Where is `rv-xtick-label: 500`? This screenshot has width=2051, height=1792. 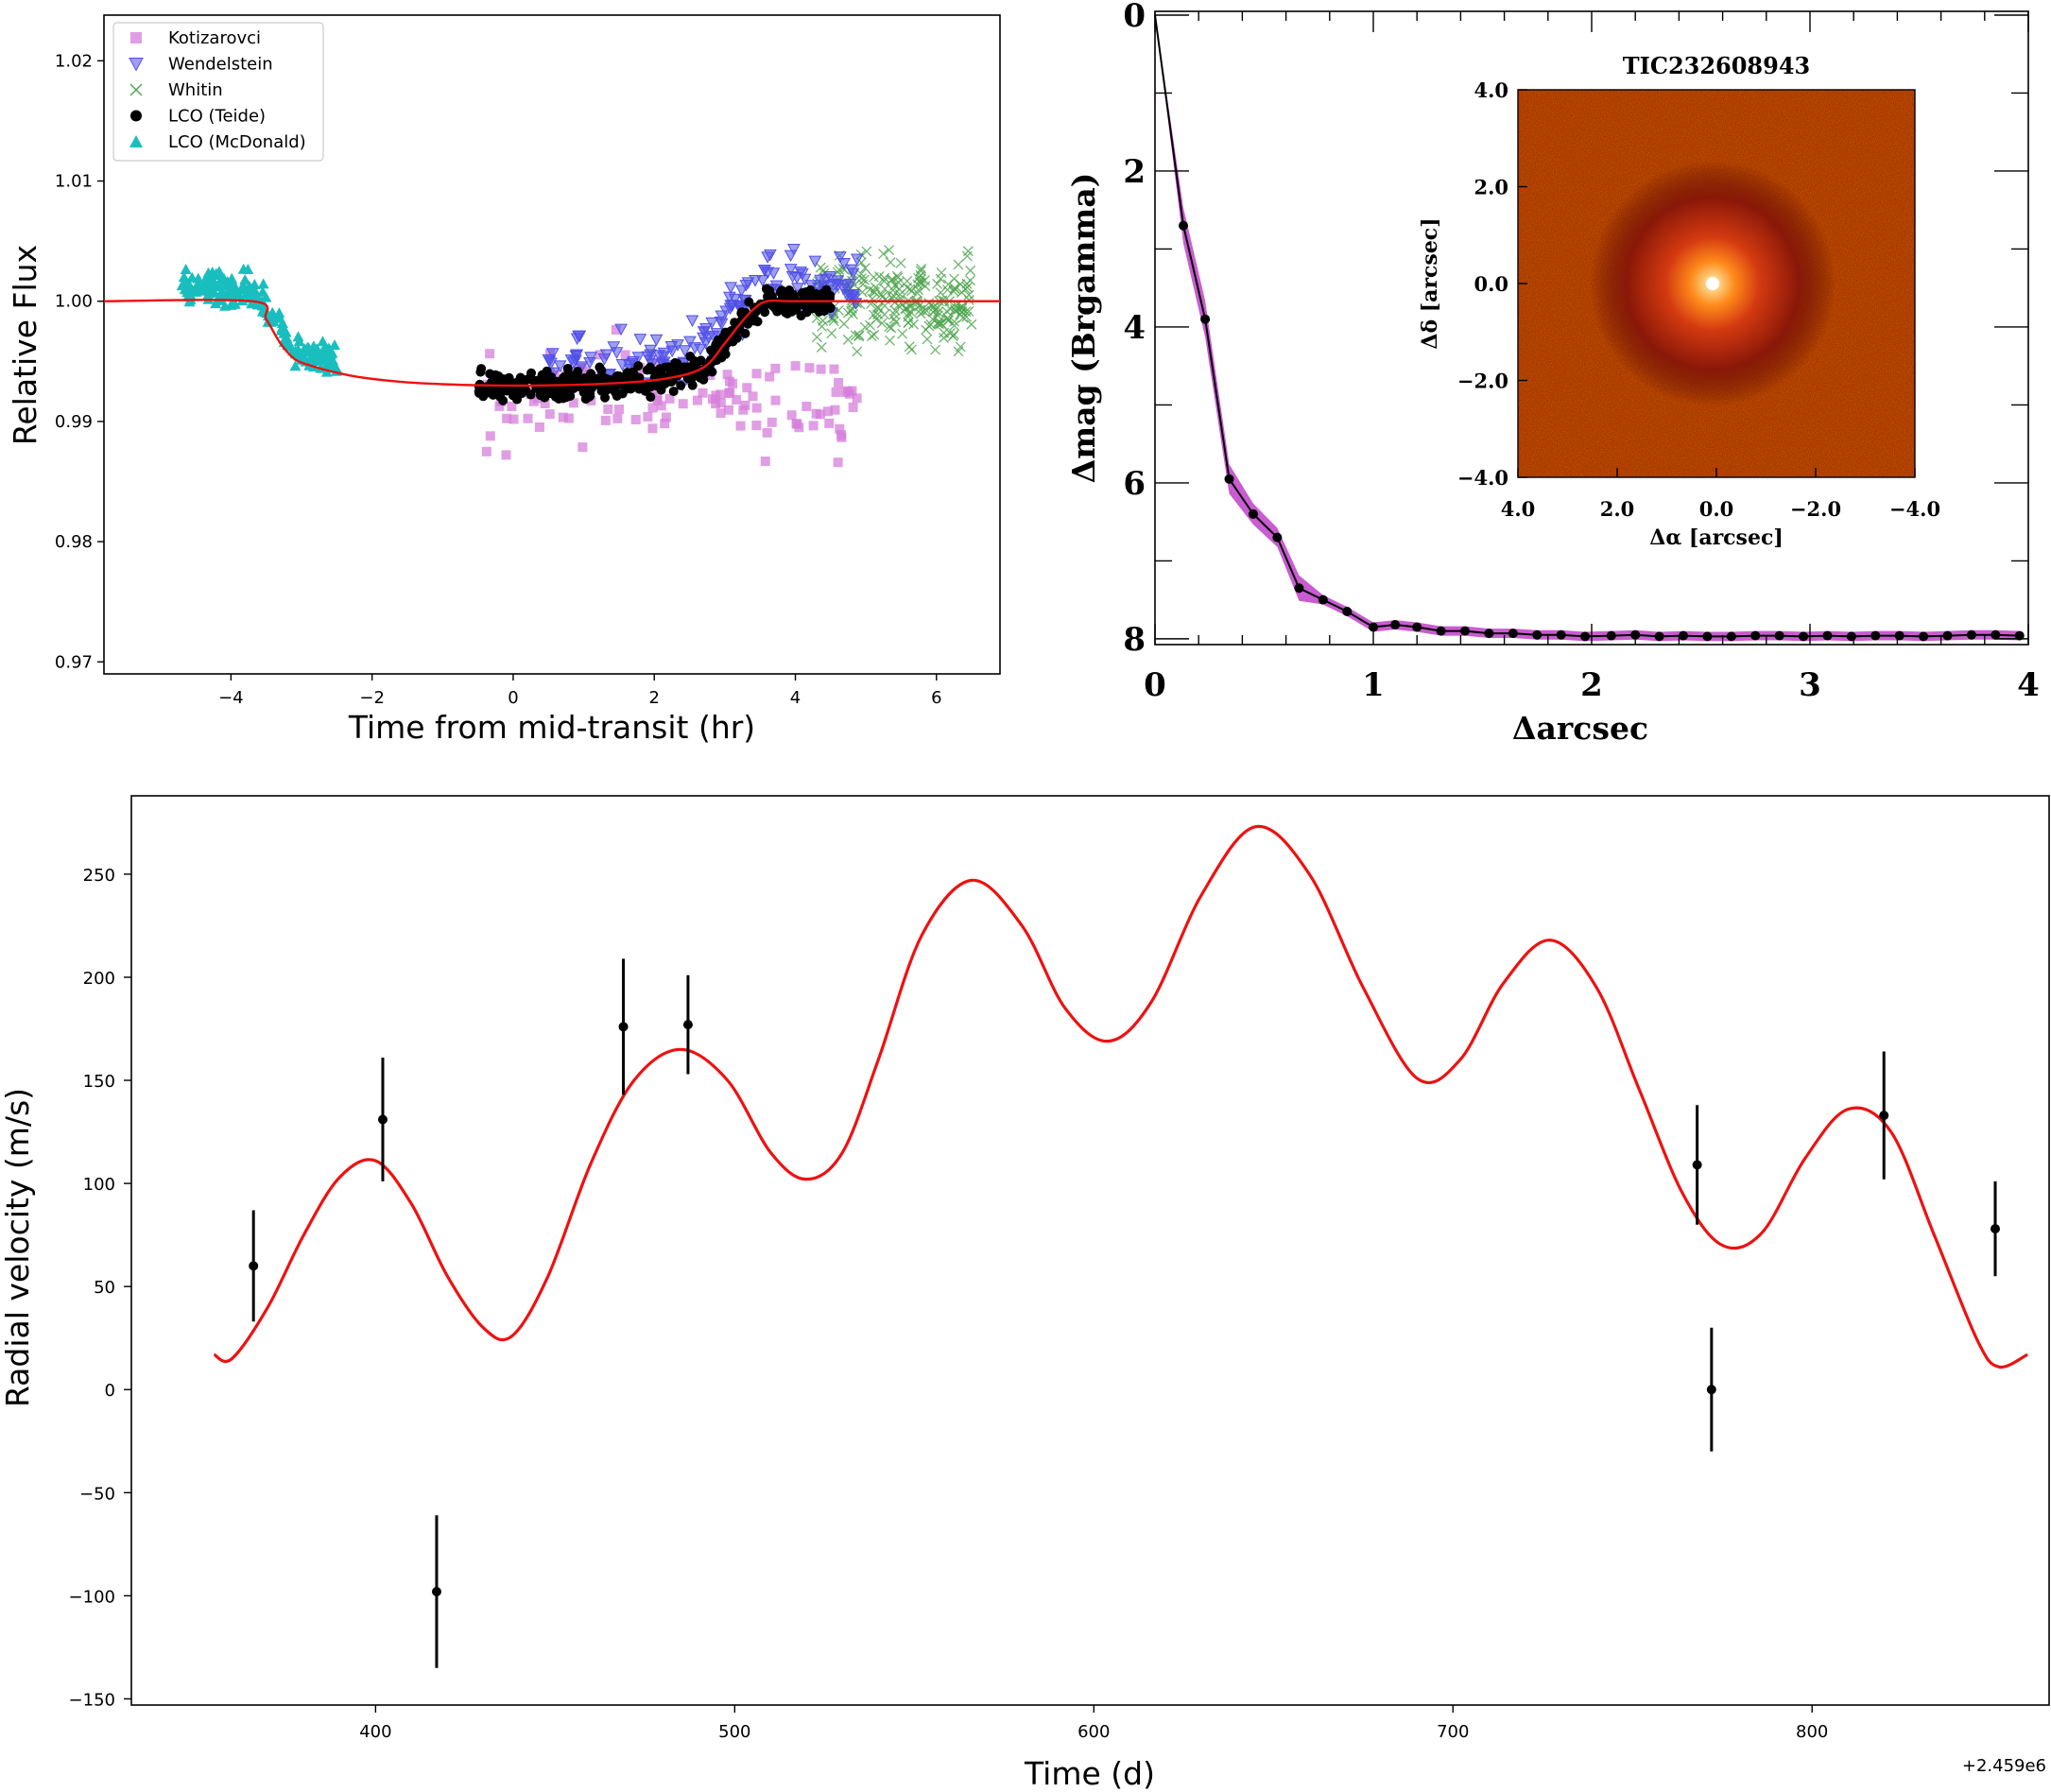
rv-xtick-label: 500 is located at coordinates (734, 1732).